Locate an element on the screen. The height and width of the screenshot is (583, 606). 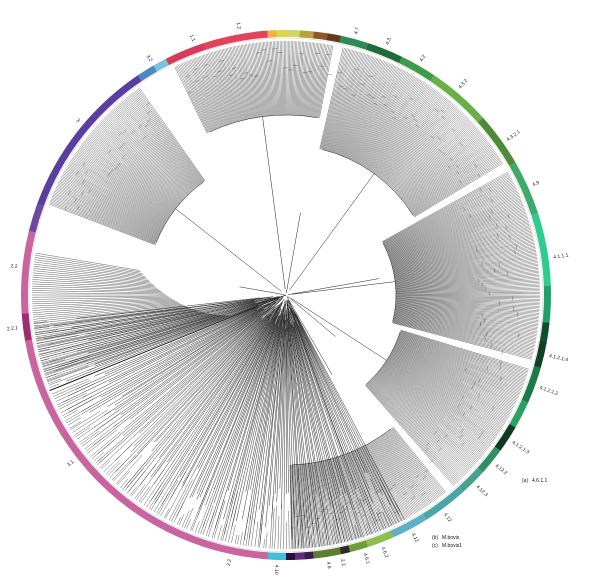
clade-label: 4.3.2 is located at coordinates (464, 84).